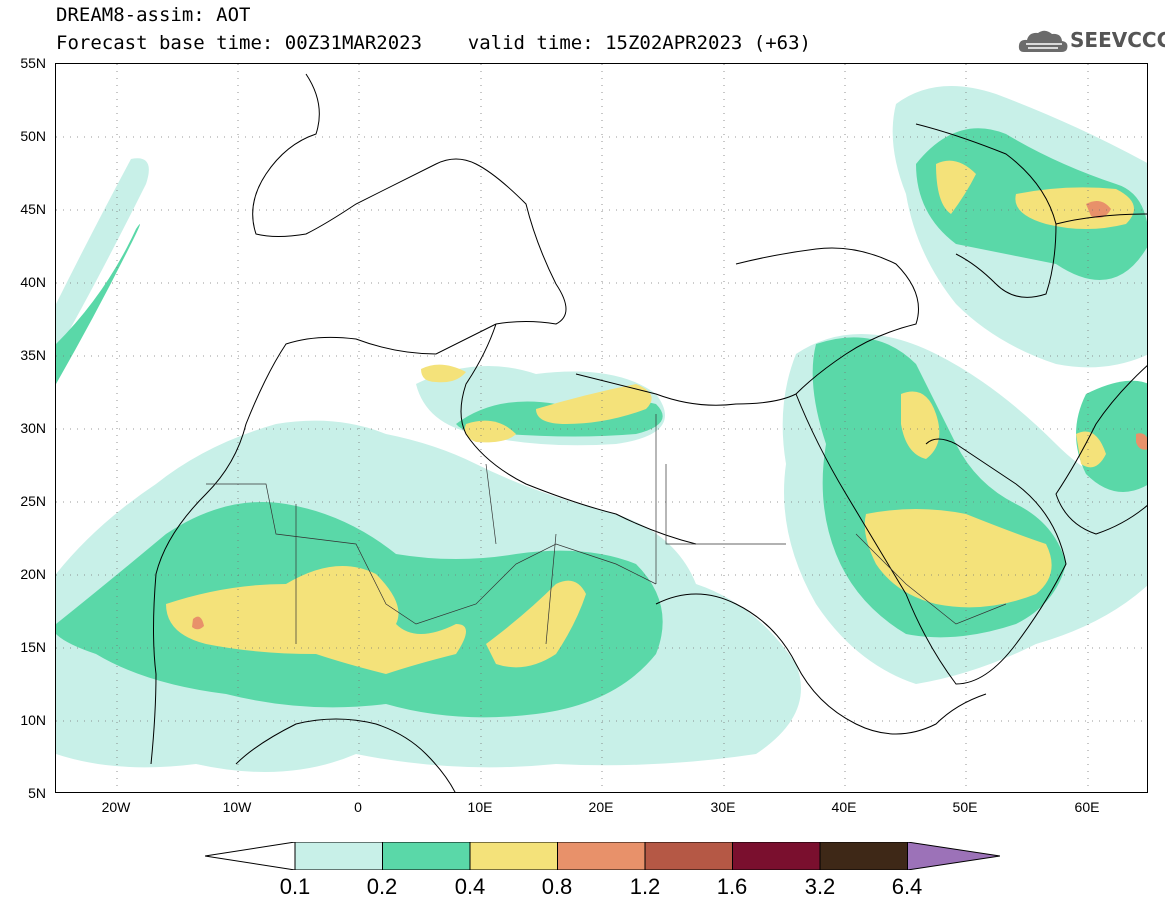  I want to click on lat-label: 20N, so click(33, 574).